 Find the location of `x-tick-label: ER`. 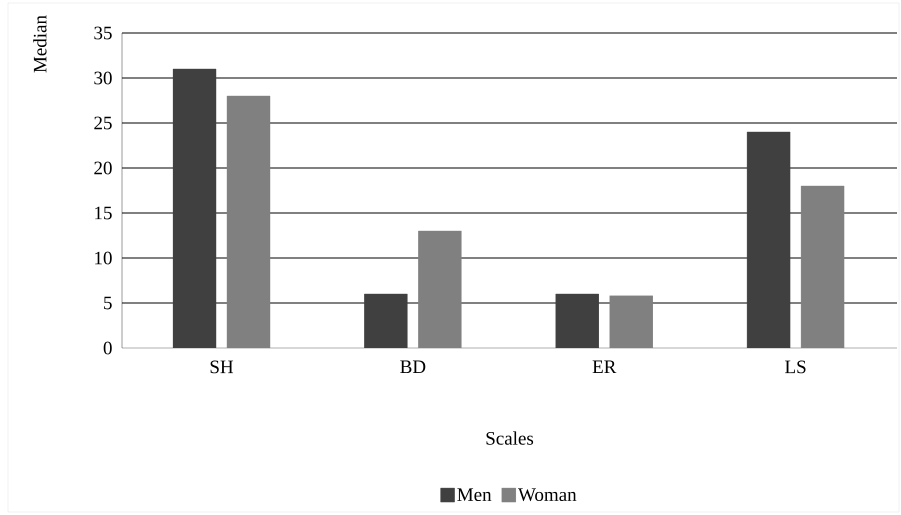

x-tick-label: ER is located at coordinates (604, 366).